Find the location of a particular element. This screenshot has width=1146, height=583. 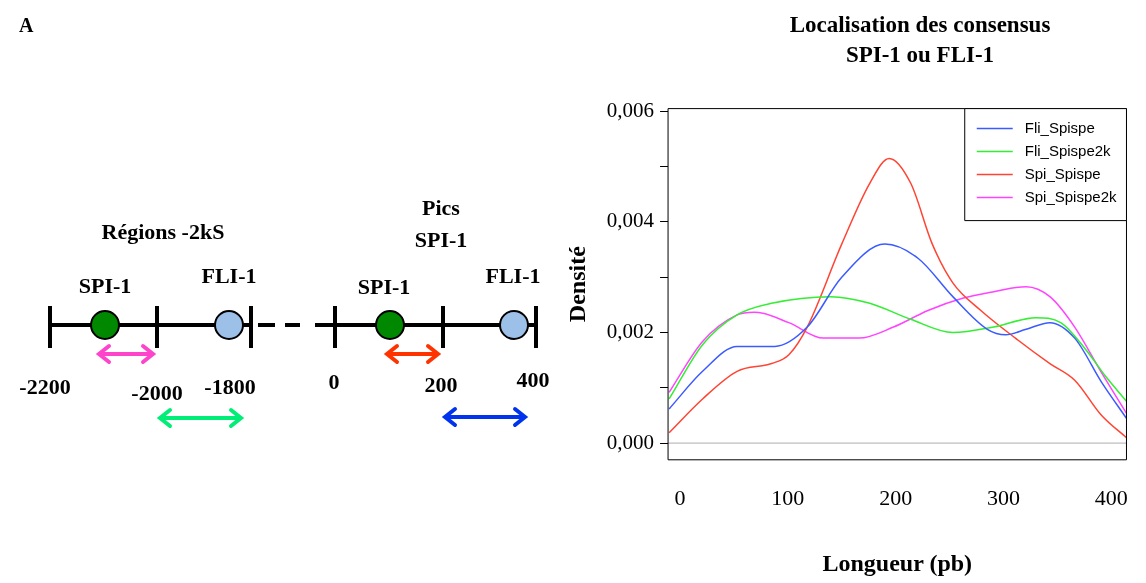

text: -2000 is located at coordinates (157, 393).